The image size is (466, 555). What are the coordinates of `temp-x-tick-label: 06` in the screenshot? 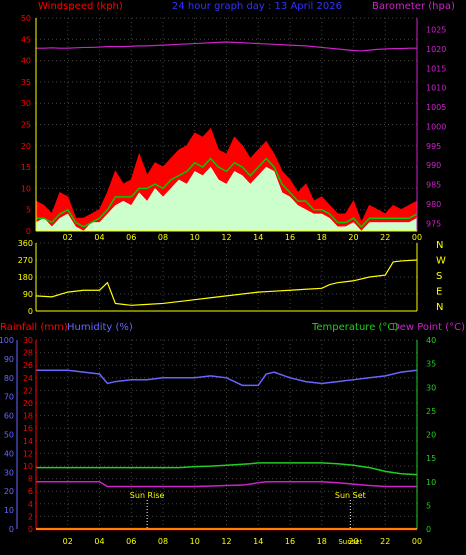 It's located at (131, 541).